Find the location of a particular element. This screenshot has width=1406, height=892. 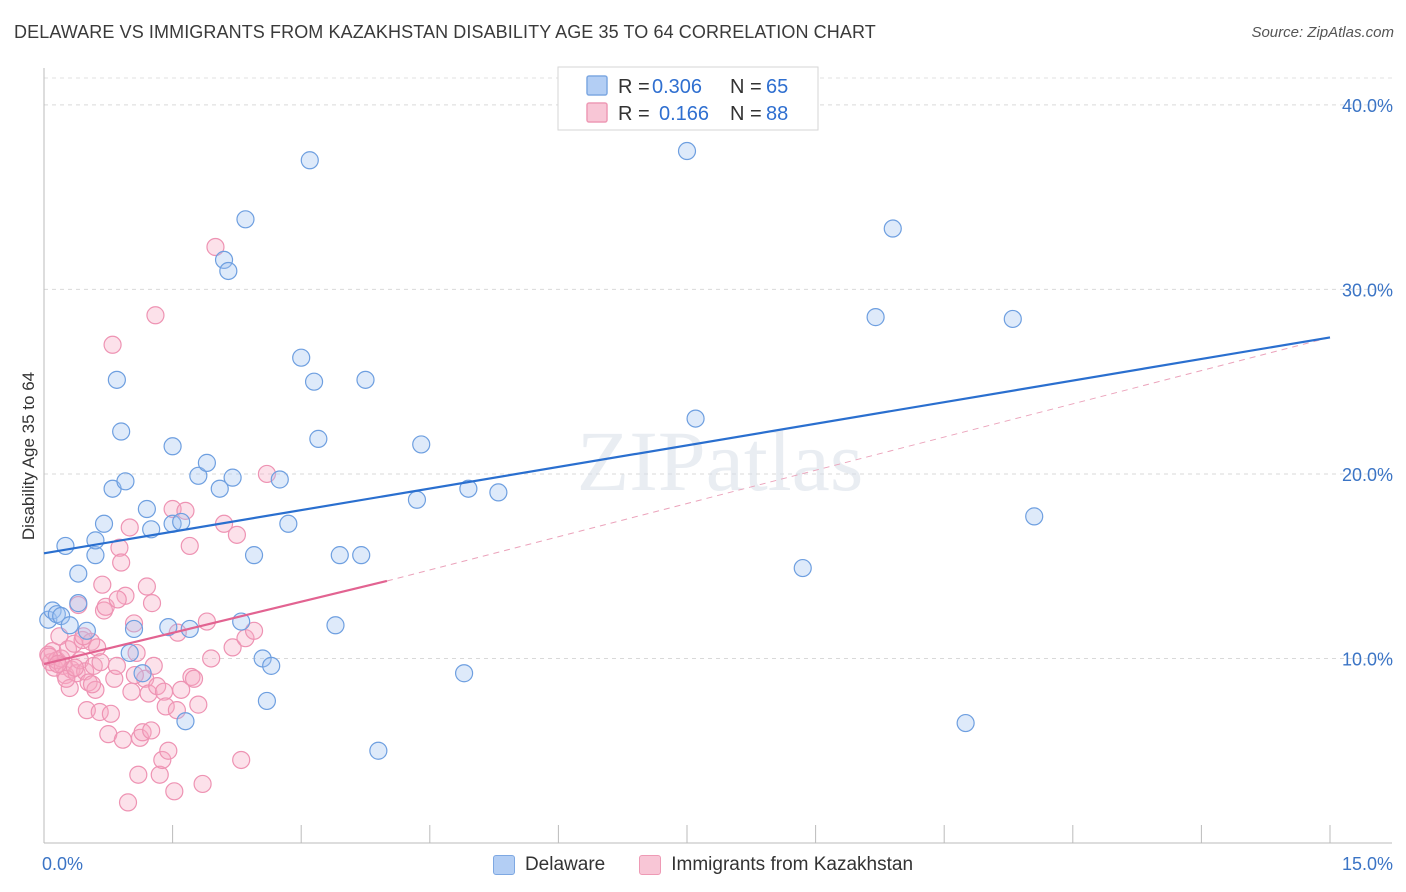

x-tick-label: 0.0% is located at coordinates (62, 864).